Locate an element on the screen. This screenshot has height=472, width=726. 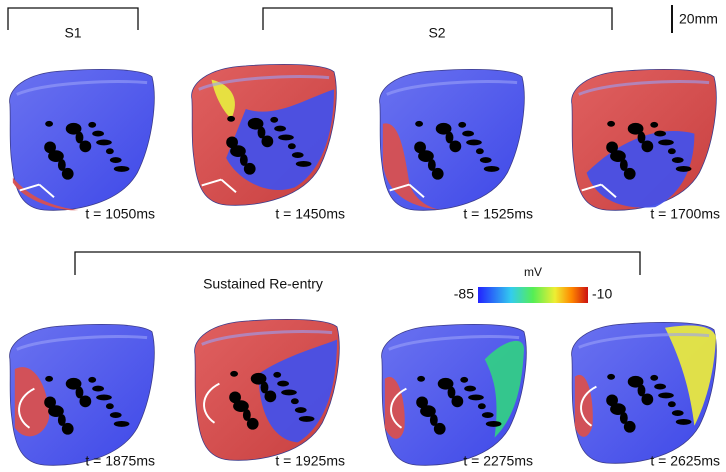
time-label: t = 1700ms is located at coordinates (685, 214).